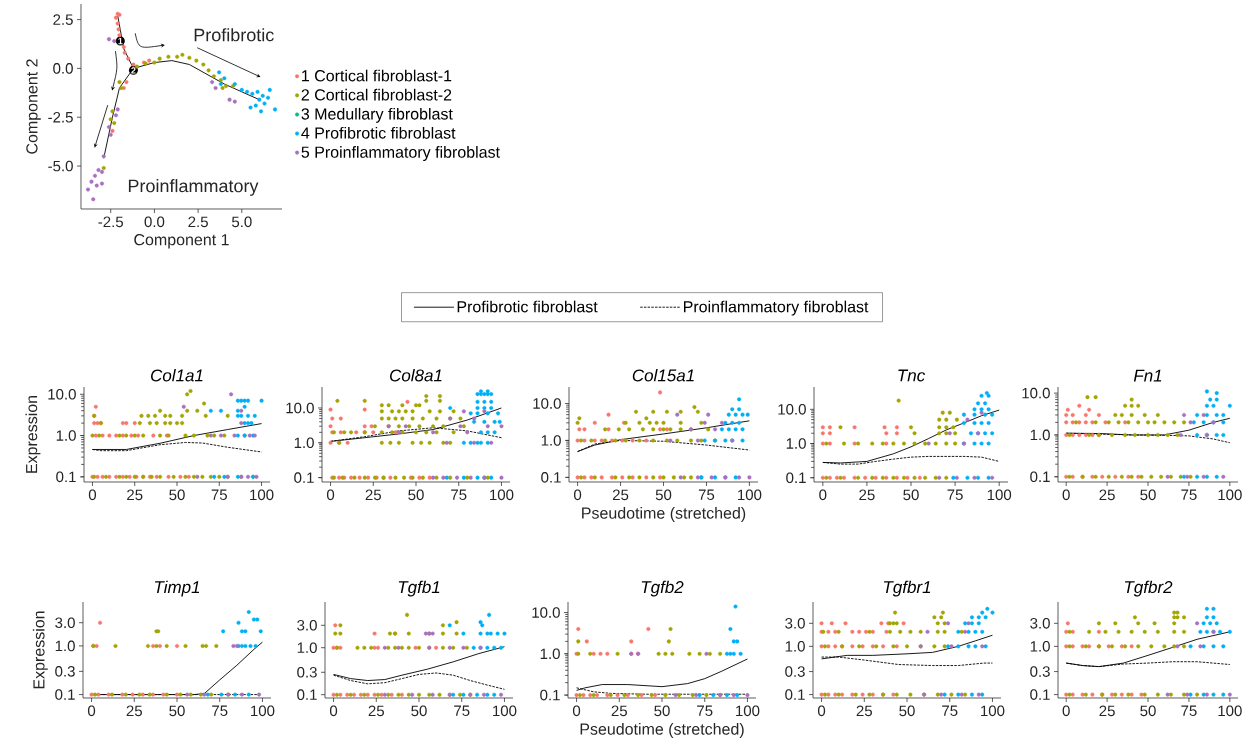 This screenshot has height=752, width=1252. What do you see at coordinates (907, 588) in the screenshot?
I see `chart-title: Tgfbr1` at bounding box center [907, 588].